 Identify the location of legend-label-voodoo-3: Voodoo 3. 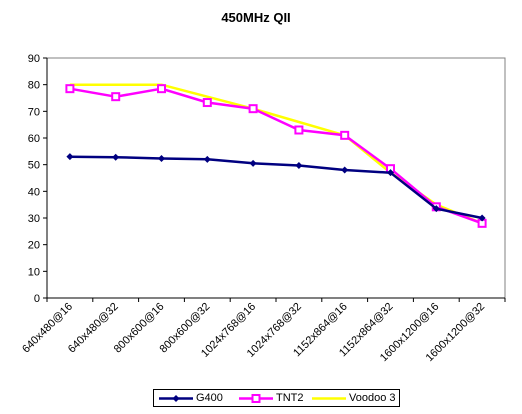
(372, 398).